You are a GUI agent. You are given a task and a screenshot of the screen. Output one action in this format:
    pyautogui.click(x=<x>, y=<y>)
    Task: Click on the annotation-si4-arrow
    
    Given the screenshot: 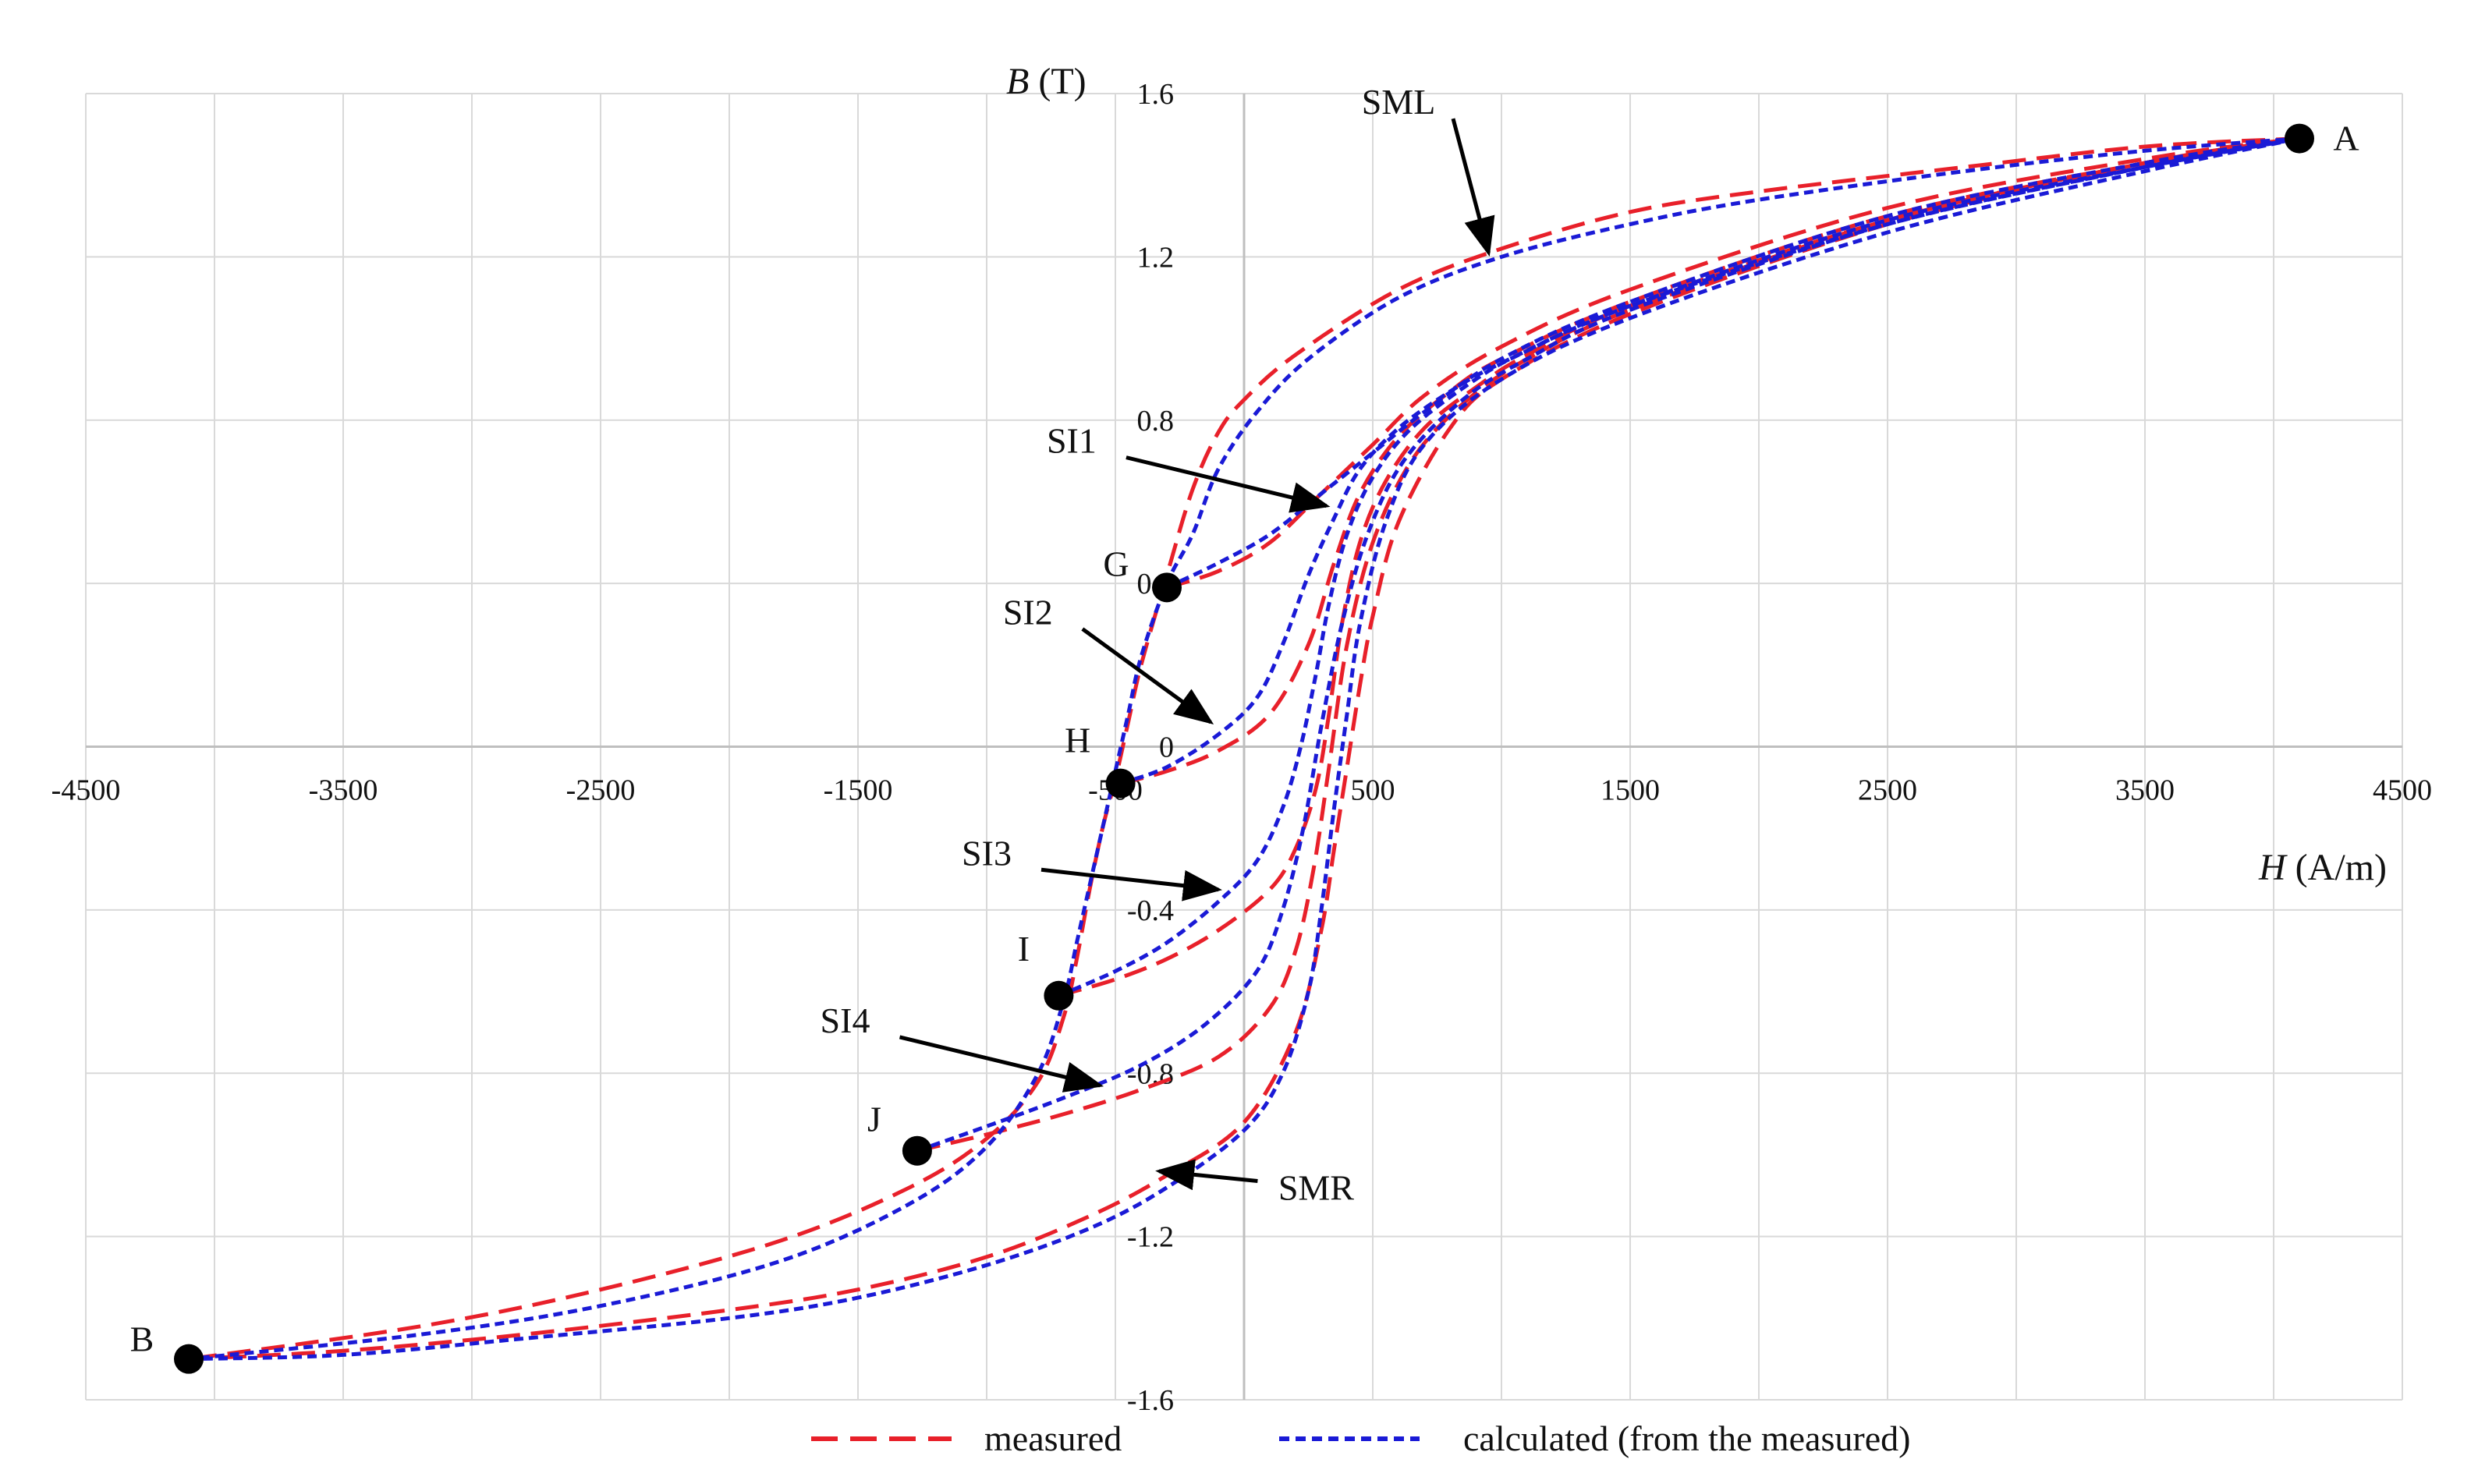 What is the action you would take?
    pyautogui.click(x=1001, y=1064)
    